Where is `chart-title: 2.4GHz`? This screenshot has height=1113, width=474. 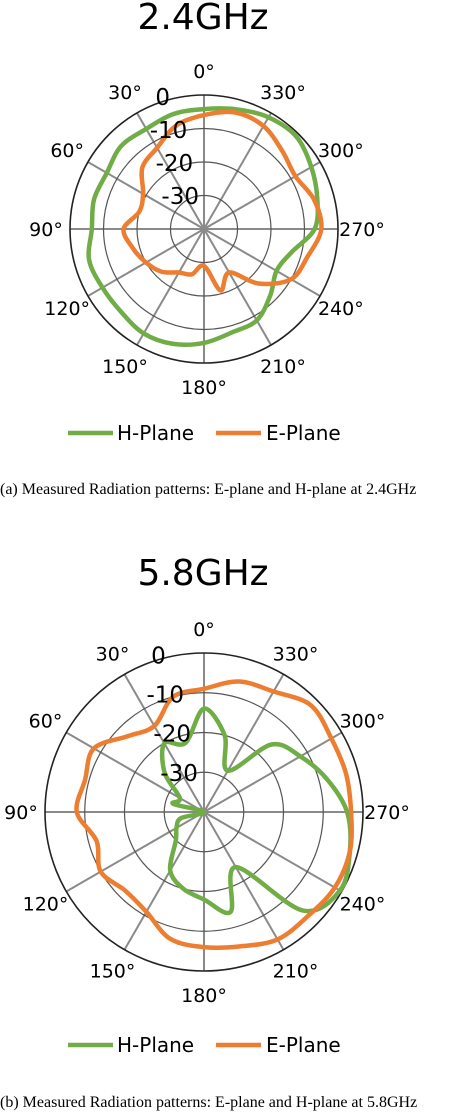 chart-title: 2.4GHz is located at coordinates (202, 19).